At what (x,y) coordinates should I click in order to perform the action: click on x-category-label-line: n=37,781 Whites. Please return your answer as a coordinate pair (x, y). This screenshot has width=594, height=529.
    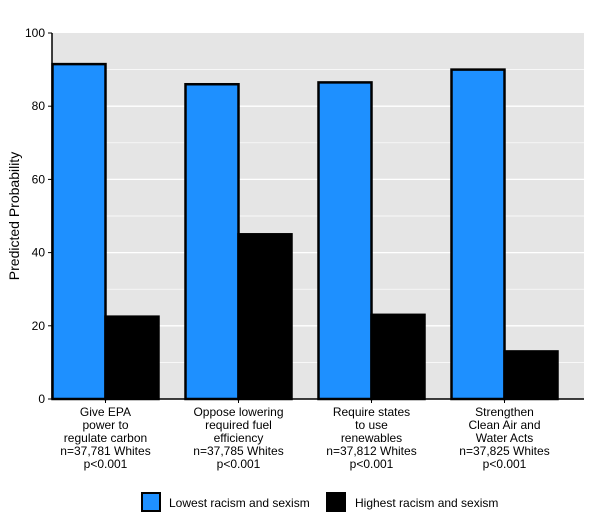
    Looking at the image, I should click on (105, 451).